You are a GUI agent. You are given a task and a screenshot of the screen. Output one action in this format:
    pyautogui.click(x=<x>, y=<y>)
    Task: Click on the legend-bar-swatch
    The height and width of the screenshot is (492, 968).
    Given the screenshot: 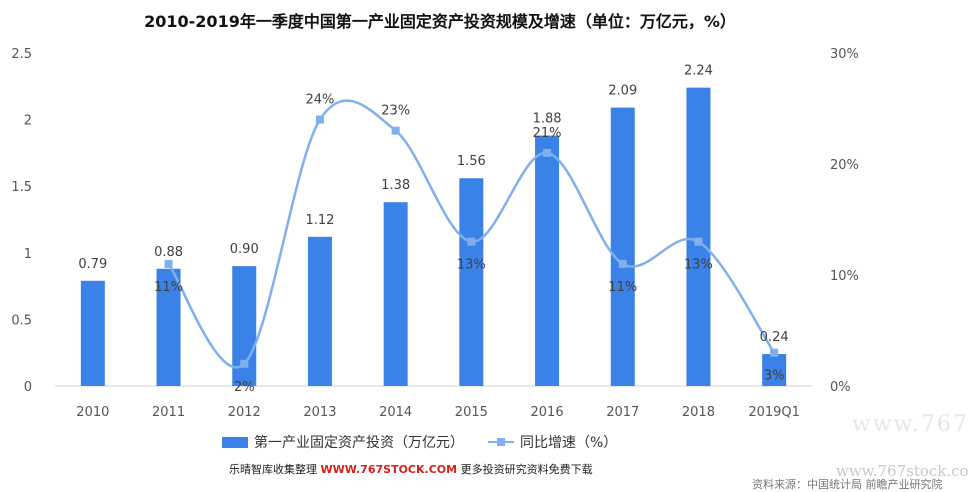 What is the action you would take?
    pyautogui.click(x=235, y=442)
    